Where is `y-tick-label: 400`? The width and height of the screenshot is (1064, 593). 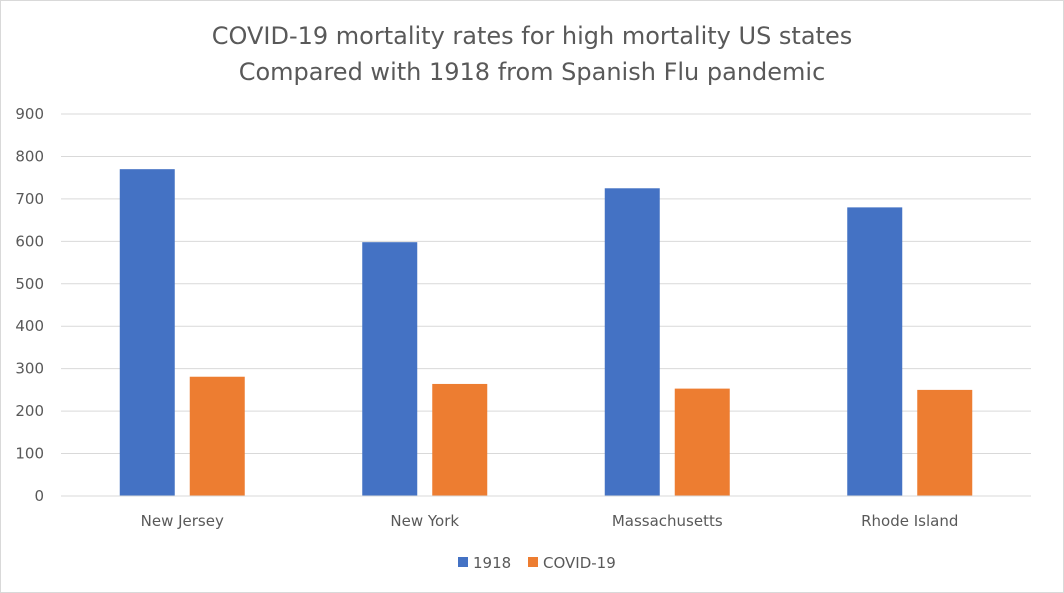
y-tick-label: 400 is located at coordinates (29, 326).